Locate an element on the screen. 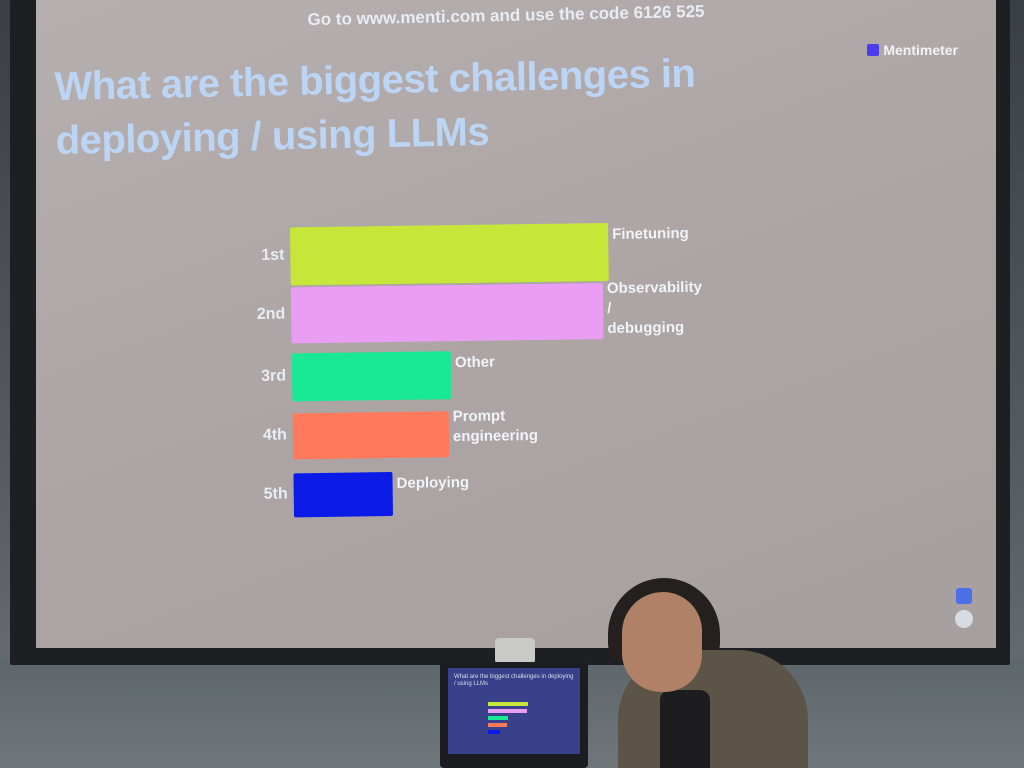  chart-row-1: 1st Finetuning is located at coordinates (468, 254).